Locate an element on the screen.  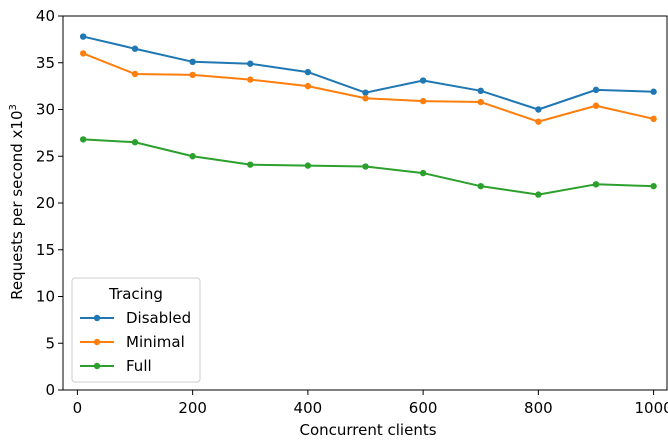
y-tick-label: 30 is located at coordinates (45, 110).